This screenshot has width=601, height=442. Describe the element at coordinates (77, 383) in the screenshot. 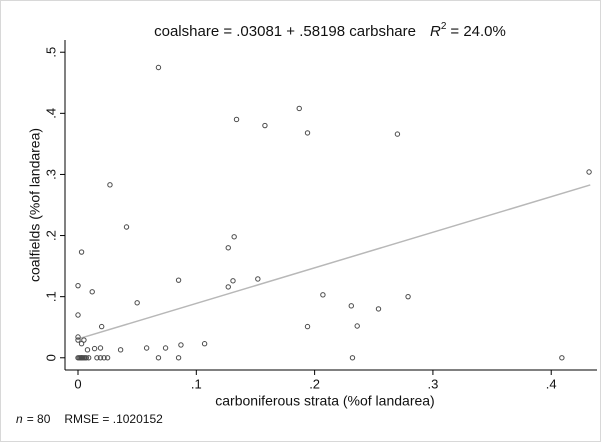

I see `x-tick-label: 0` at that location.